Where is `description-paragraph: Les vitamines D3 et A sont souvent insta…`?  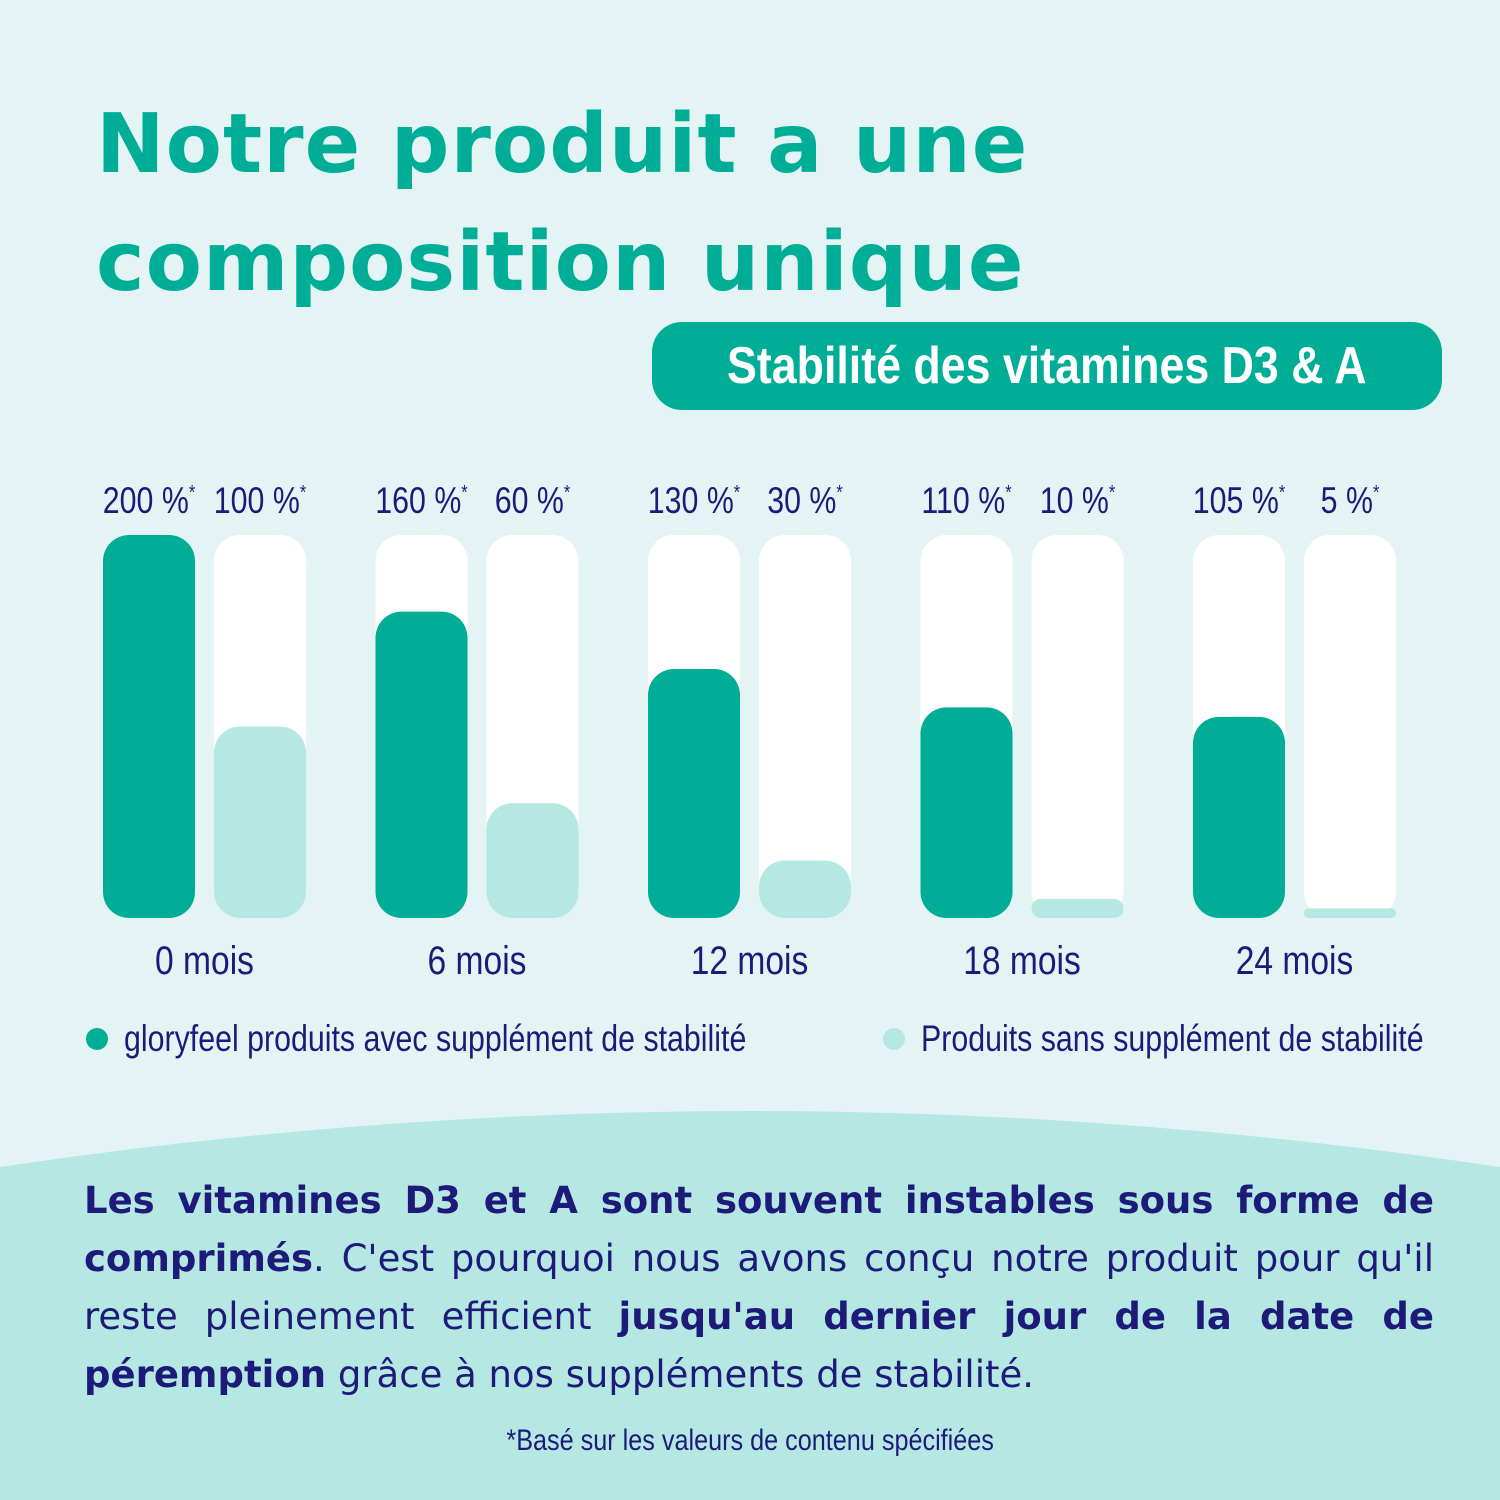 description-paragraph: Les vitamines D3 et A sont souvent insta… is located at coordinates (759, 1288).